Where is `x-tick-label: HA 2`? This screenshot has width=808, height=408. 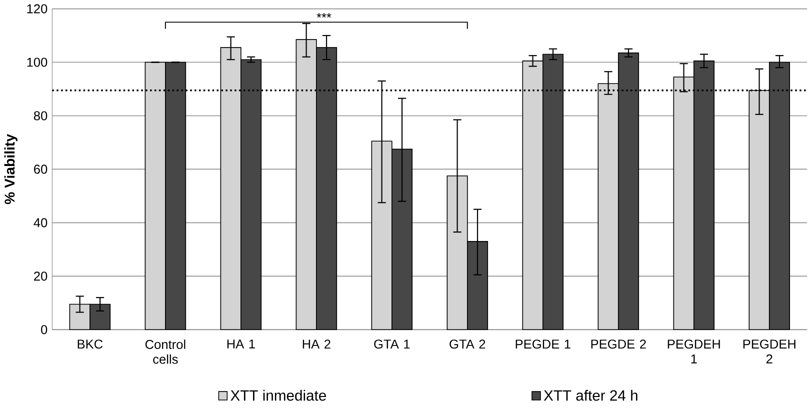 x-tick-label: HA 2 is located at coordinates (316, 344).